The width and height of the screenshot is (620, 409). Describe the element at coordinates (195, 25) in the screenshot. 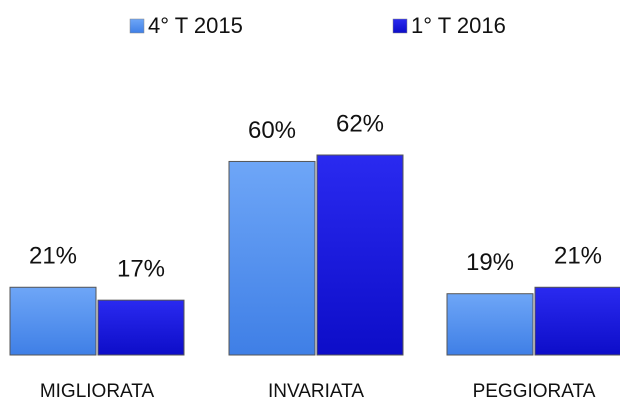

I see `legend-label: 4° T 2015` at that location.